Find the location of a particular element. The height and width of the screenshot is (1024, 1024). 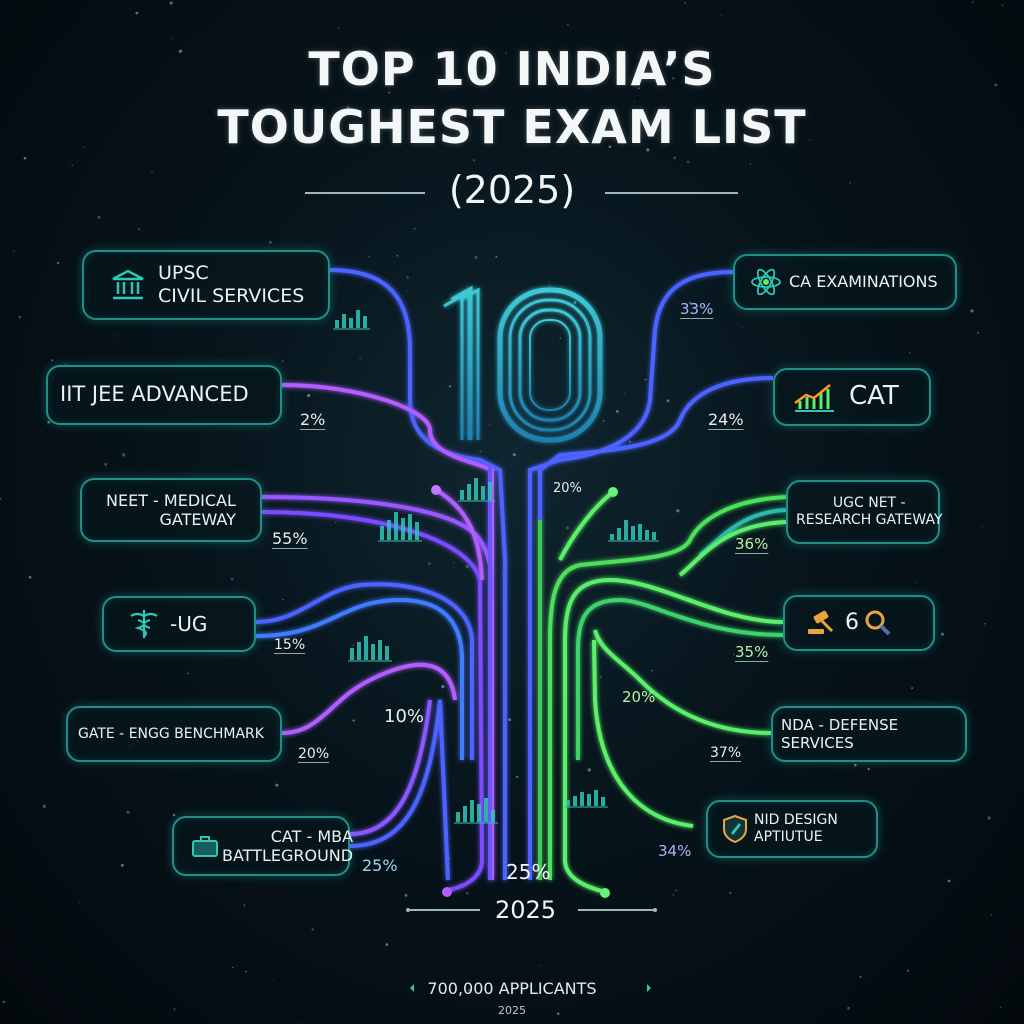

exam-label-upsc: UPSC CIVIL SERVICES is located at coordinates (231, 284).